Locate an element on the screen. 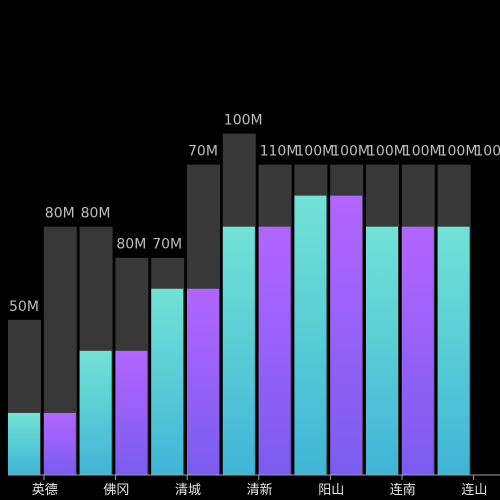  x-tick-label: 清城 is located at coordinates (188, 490).